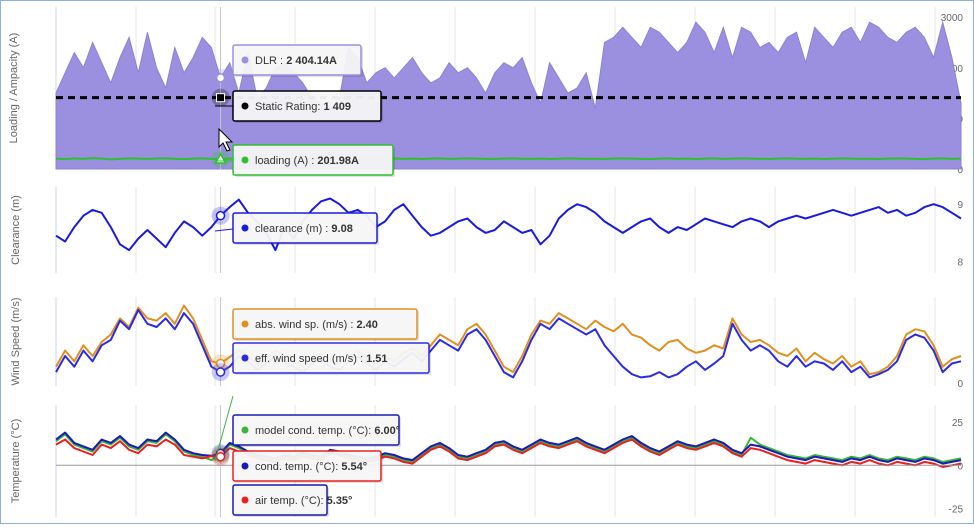 The width and height of the screenshot is (974, 528). Describe the element at coordinates (366, 325) in the screenshot. I see `tooltip-value: 2.40` at that location.